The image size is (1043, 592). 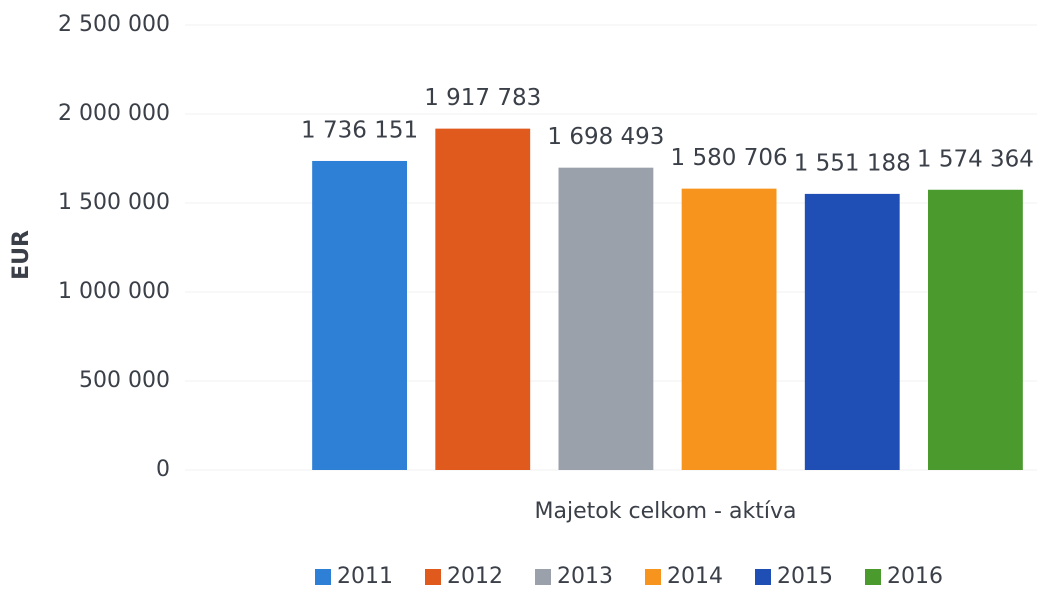 What do you see at coordinates (666, 511) in the screenshot?
I see `x-tick-label: Majetok celkom - aktíva` at bounding box center [666, 511].